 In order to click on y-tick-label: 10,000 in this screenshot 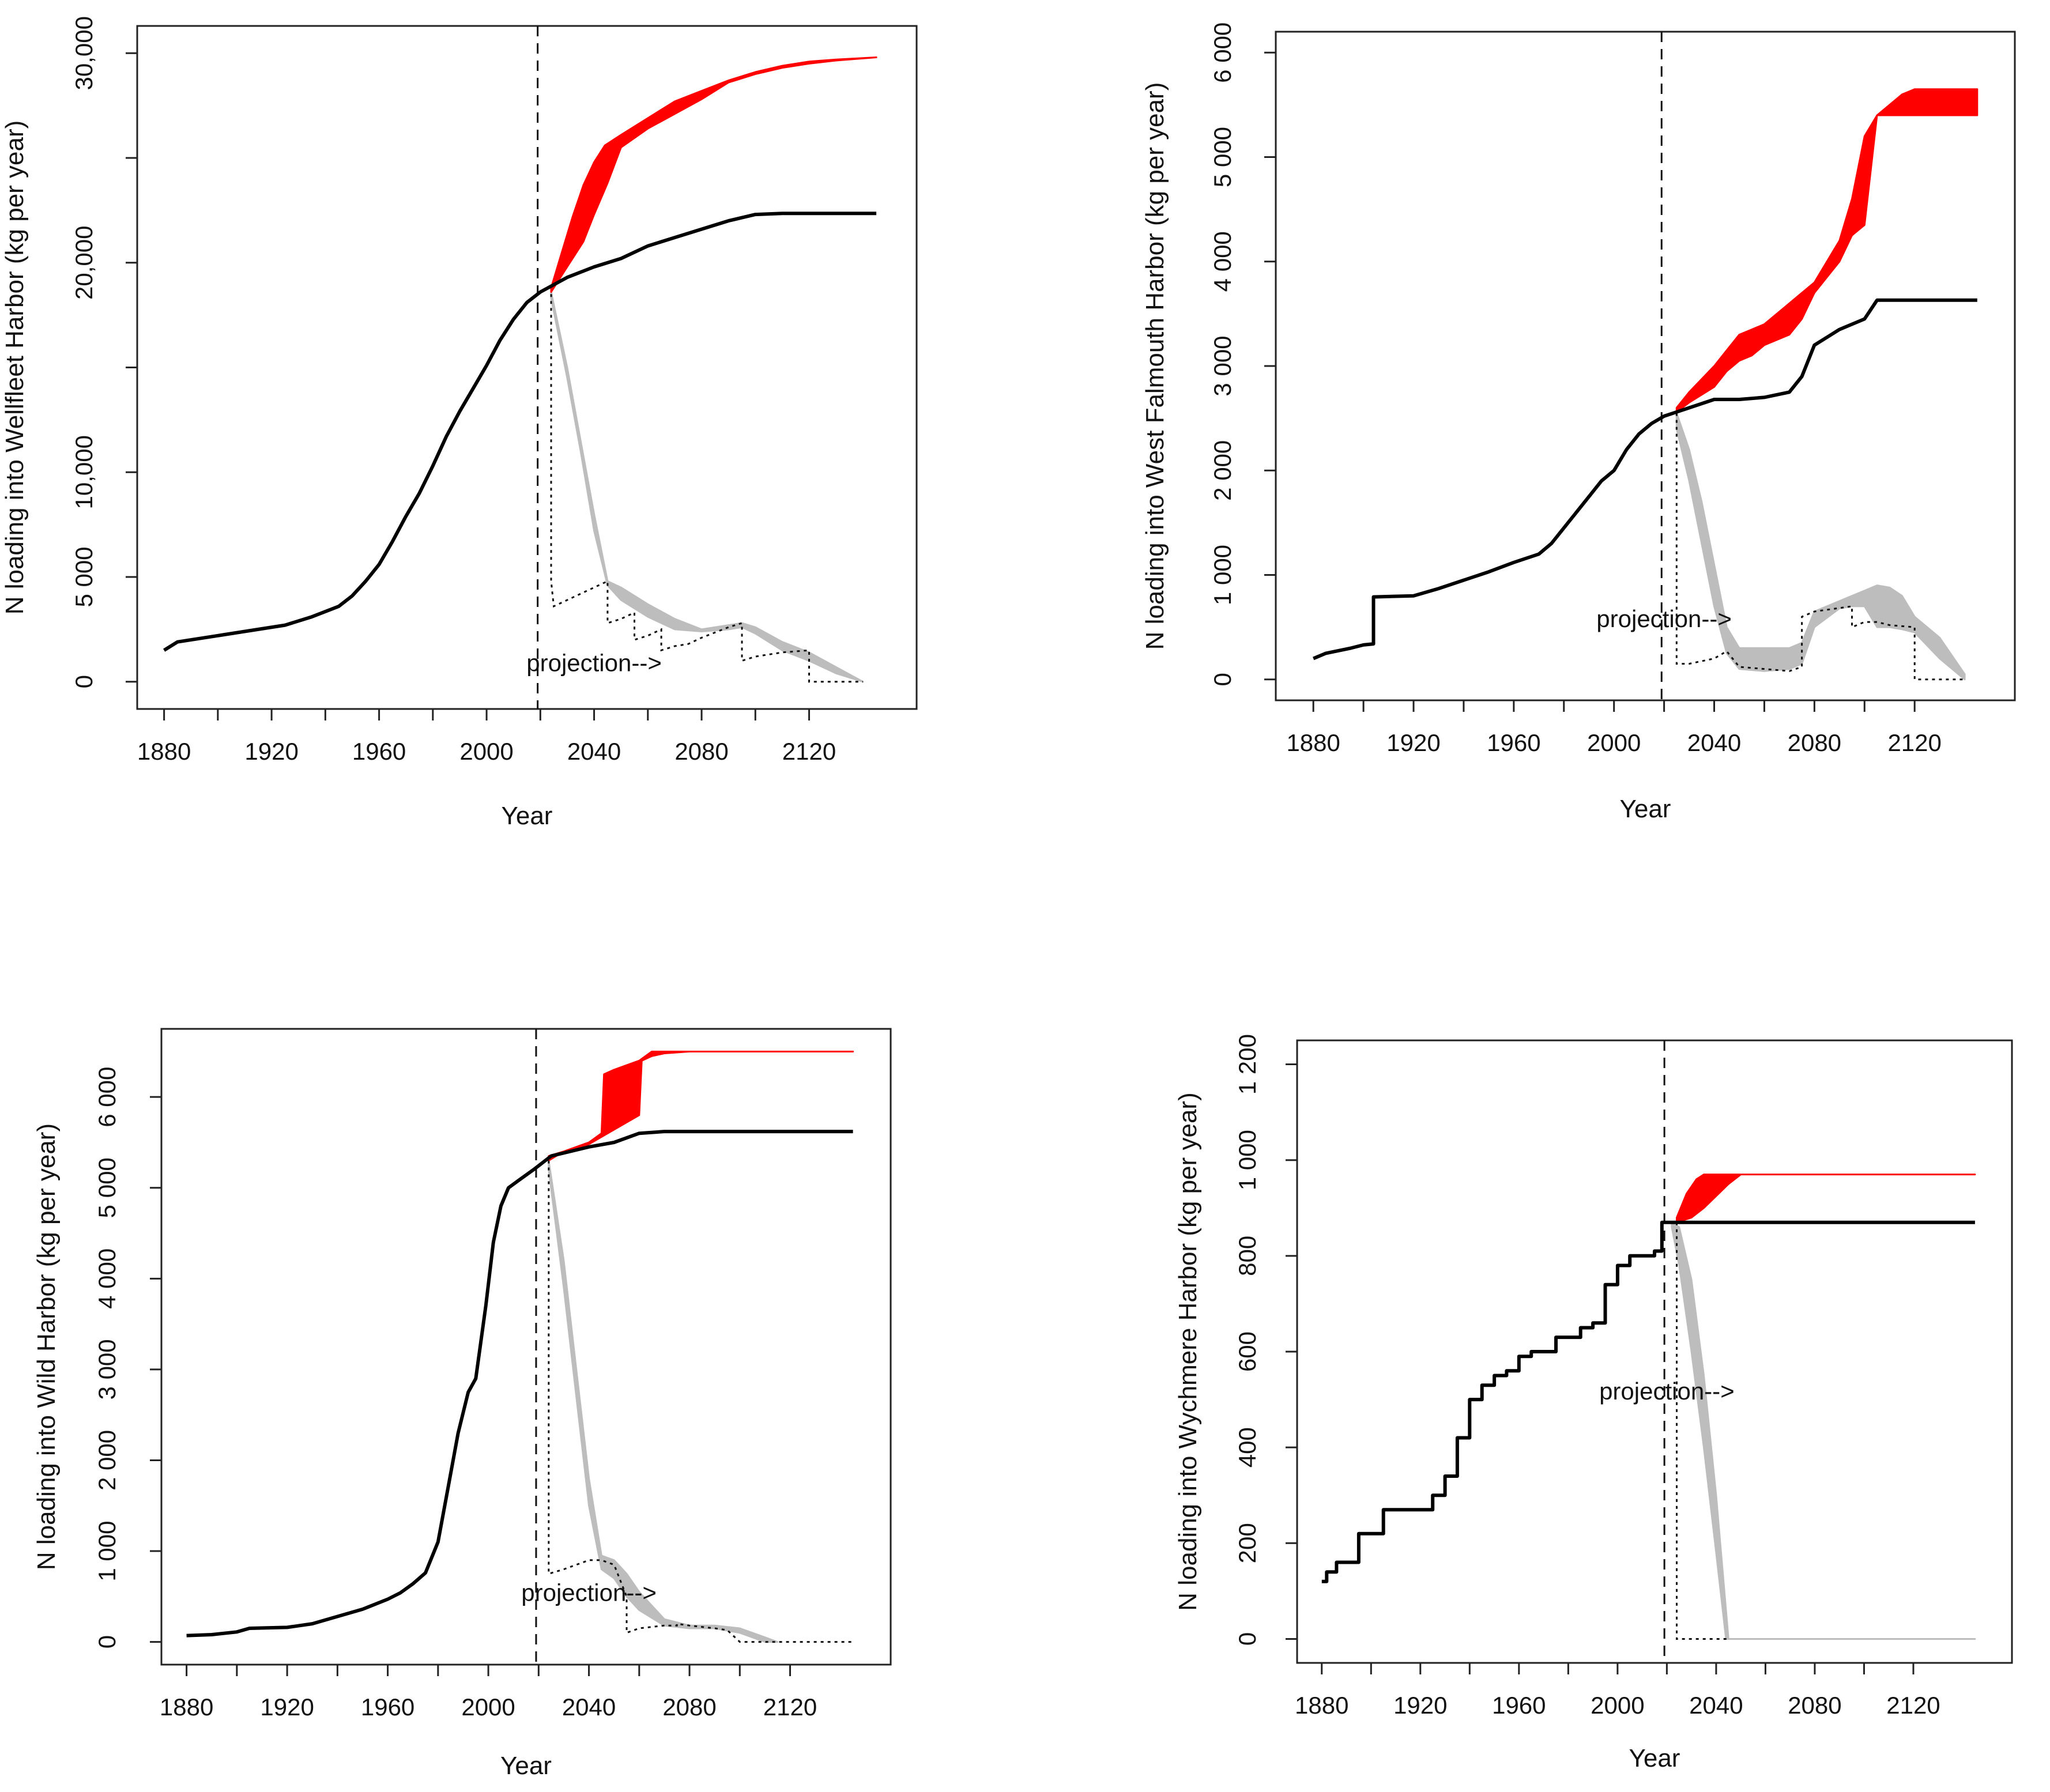, I will do `click(83, 472)`.